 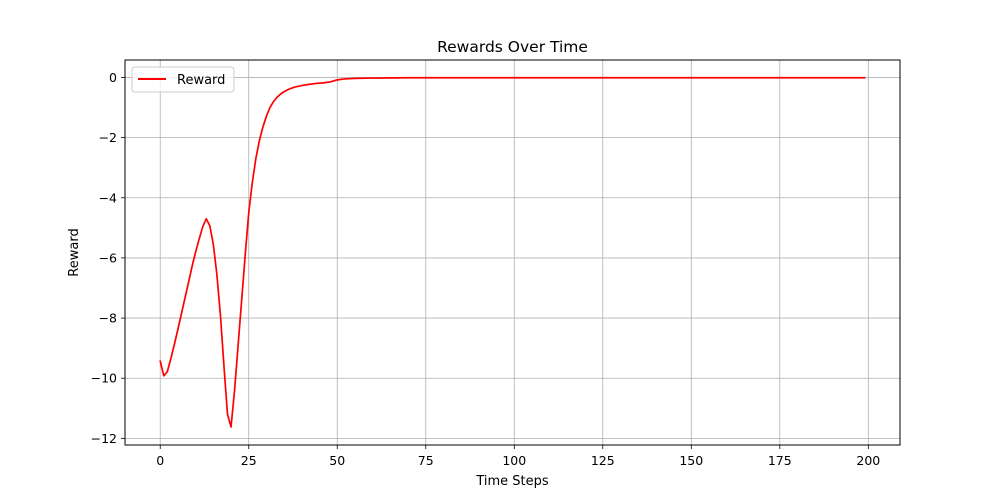 I want to click on x-tick-label: 175, so click(x=780, y=460).